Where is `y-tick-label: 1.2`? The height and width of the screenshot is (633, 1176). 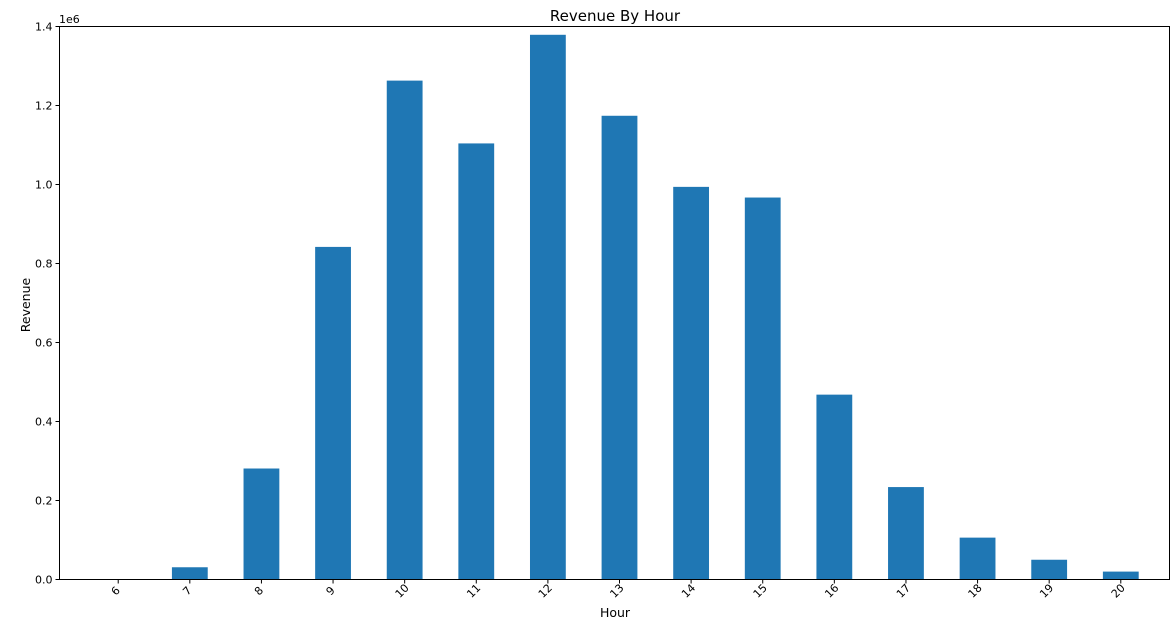
y-tick-label: 1.2 is located at coordinates (44, 106).